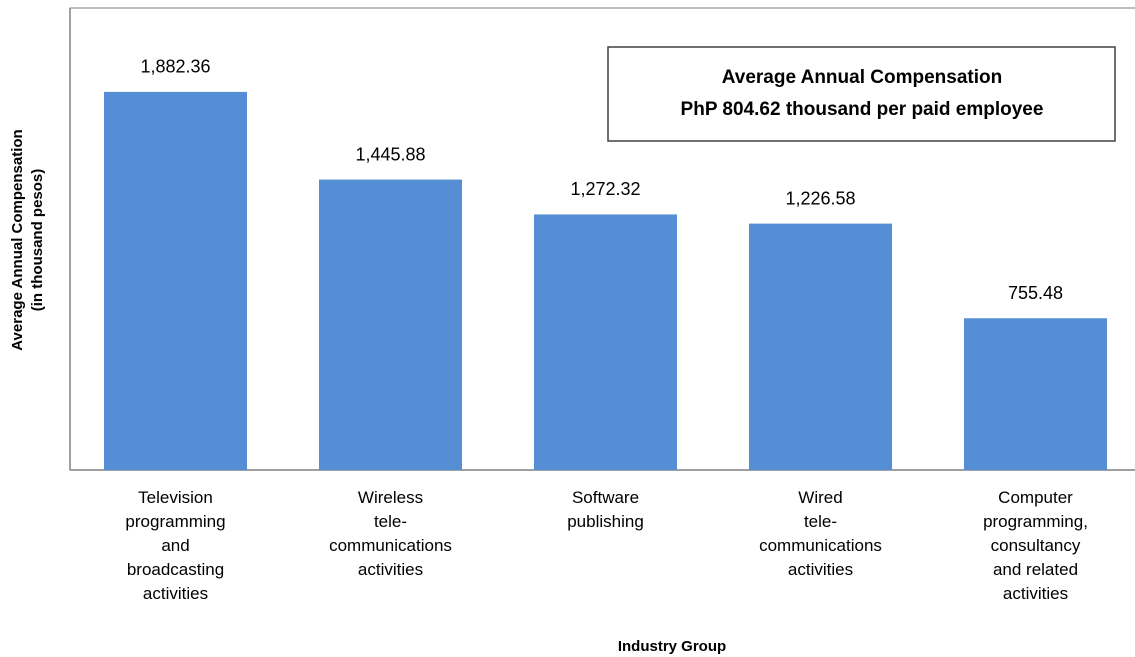 This screenshot has width=1135, height=657. Describe the element at coordinates (605, 189) in the screenshot. I see `value-label: 1,272.32` at that location.